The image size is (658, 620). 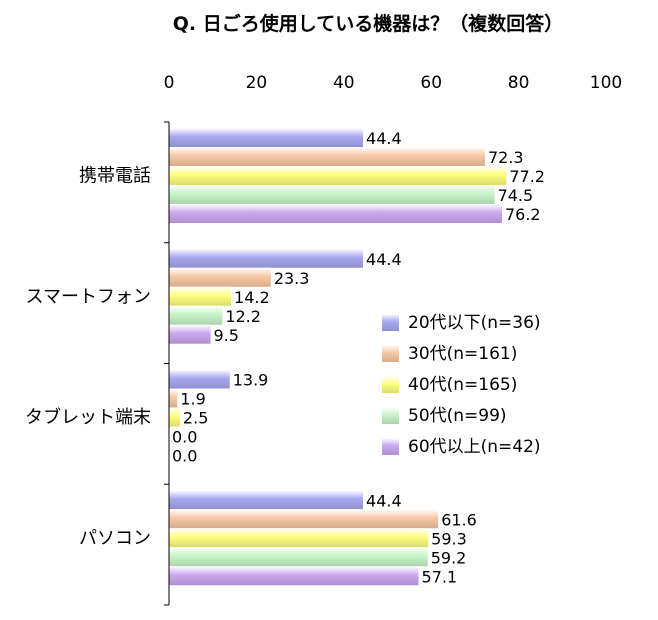 What do you see at coordinates (344, 83) in the screenshot?
I see `x-tick-label: 40` at bounding box center [344, 83].